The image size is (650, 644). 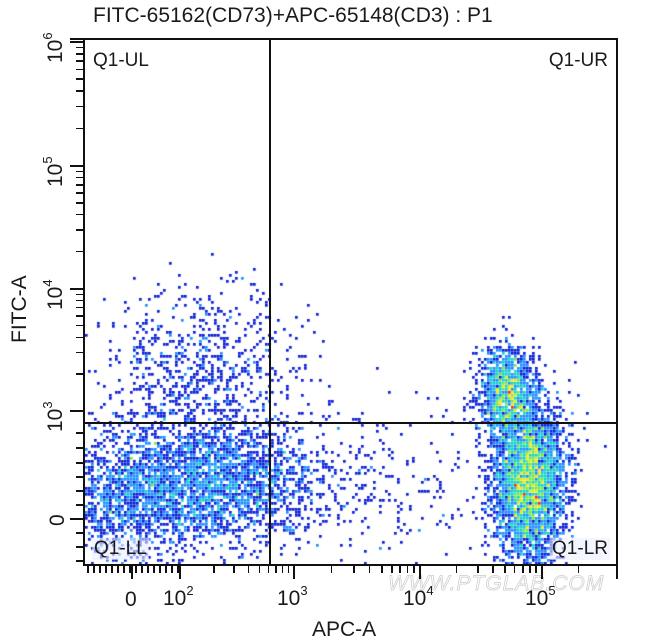 I want to click on x-axis-title: APC-A, so click(x=344, y=629).